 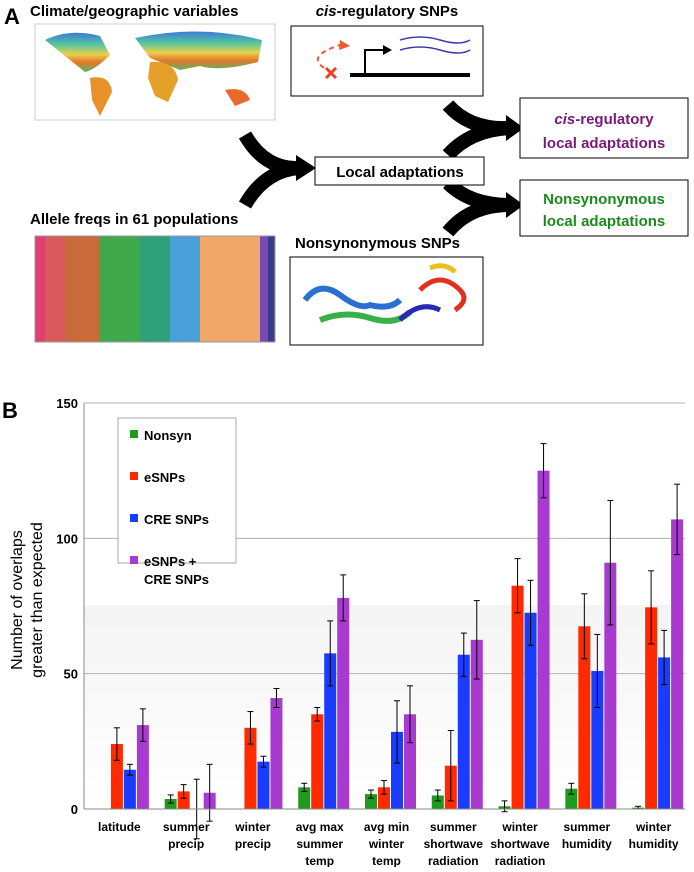 I want to click on cis-out-rest: -regulatory, so click(x=614, y=119).